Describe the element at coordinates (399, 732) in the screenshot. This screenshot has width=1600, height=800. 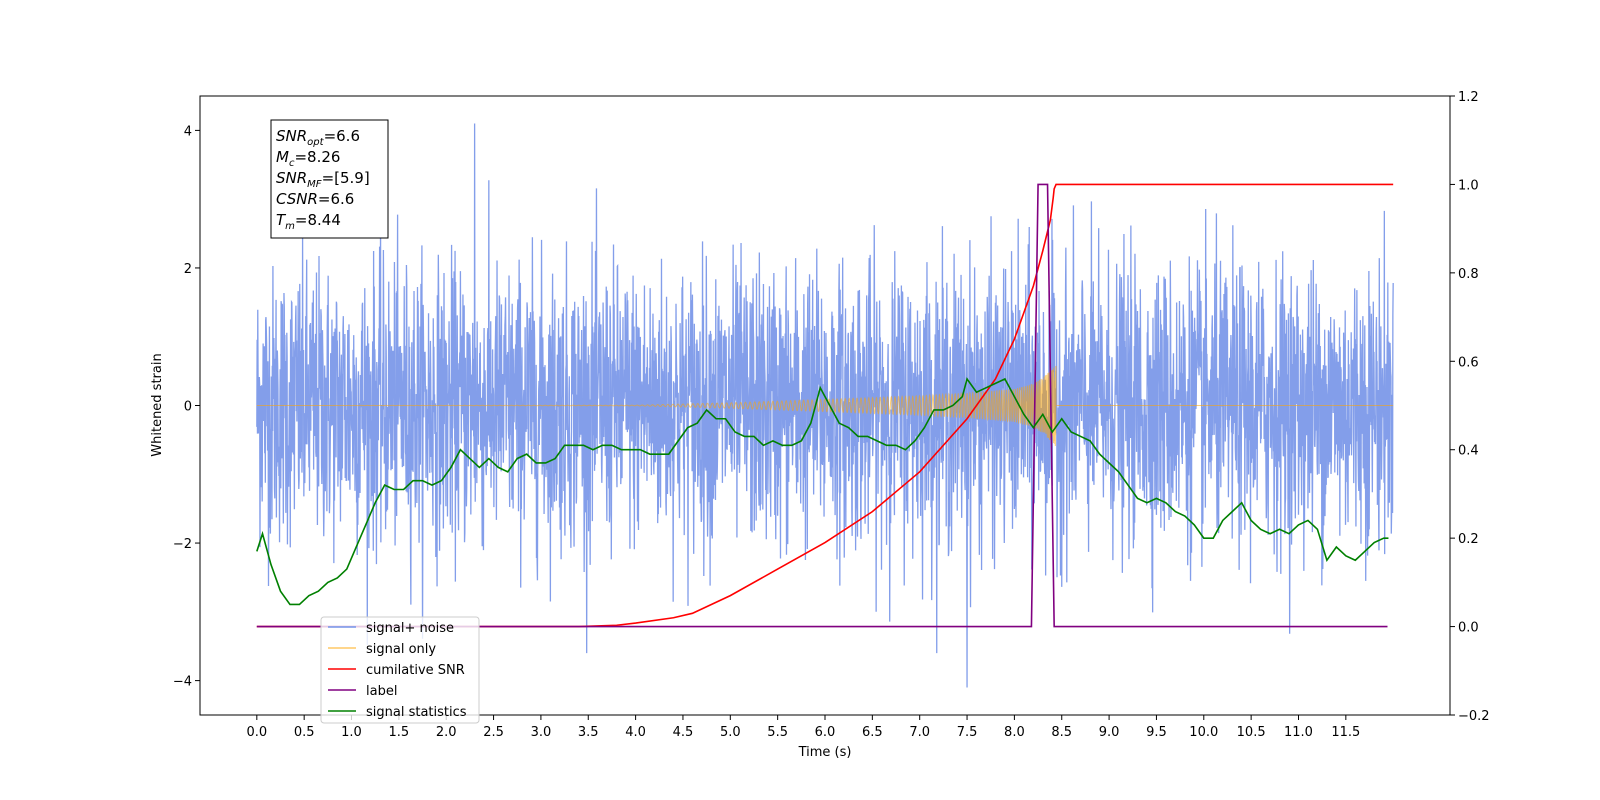
I see `x-tick-label: 1.5` at that location.